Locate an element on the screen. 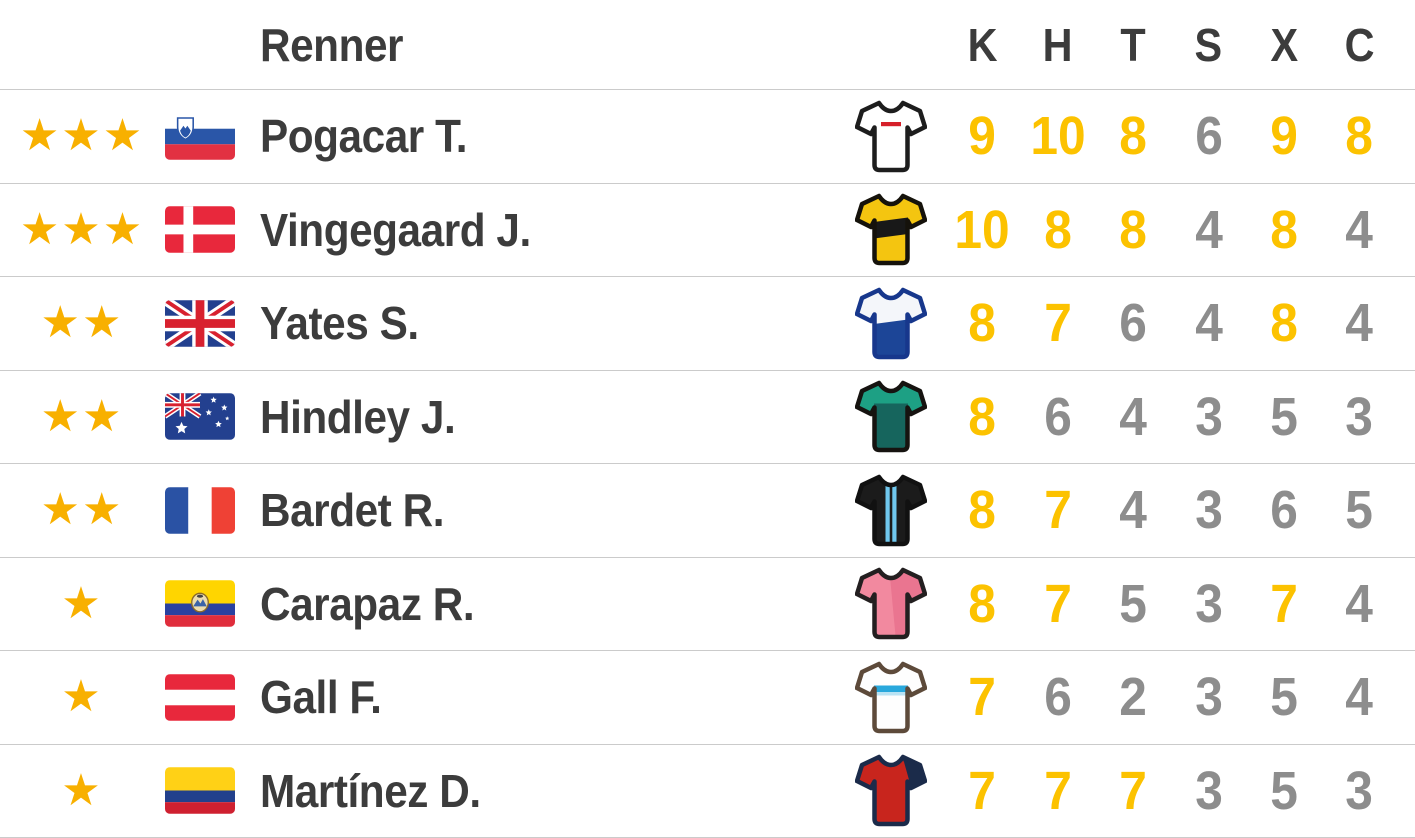 This screenshot has height=838, width=1415. stat-value-x: 7 is located at coordinates (1284, 603).